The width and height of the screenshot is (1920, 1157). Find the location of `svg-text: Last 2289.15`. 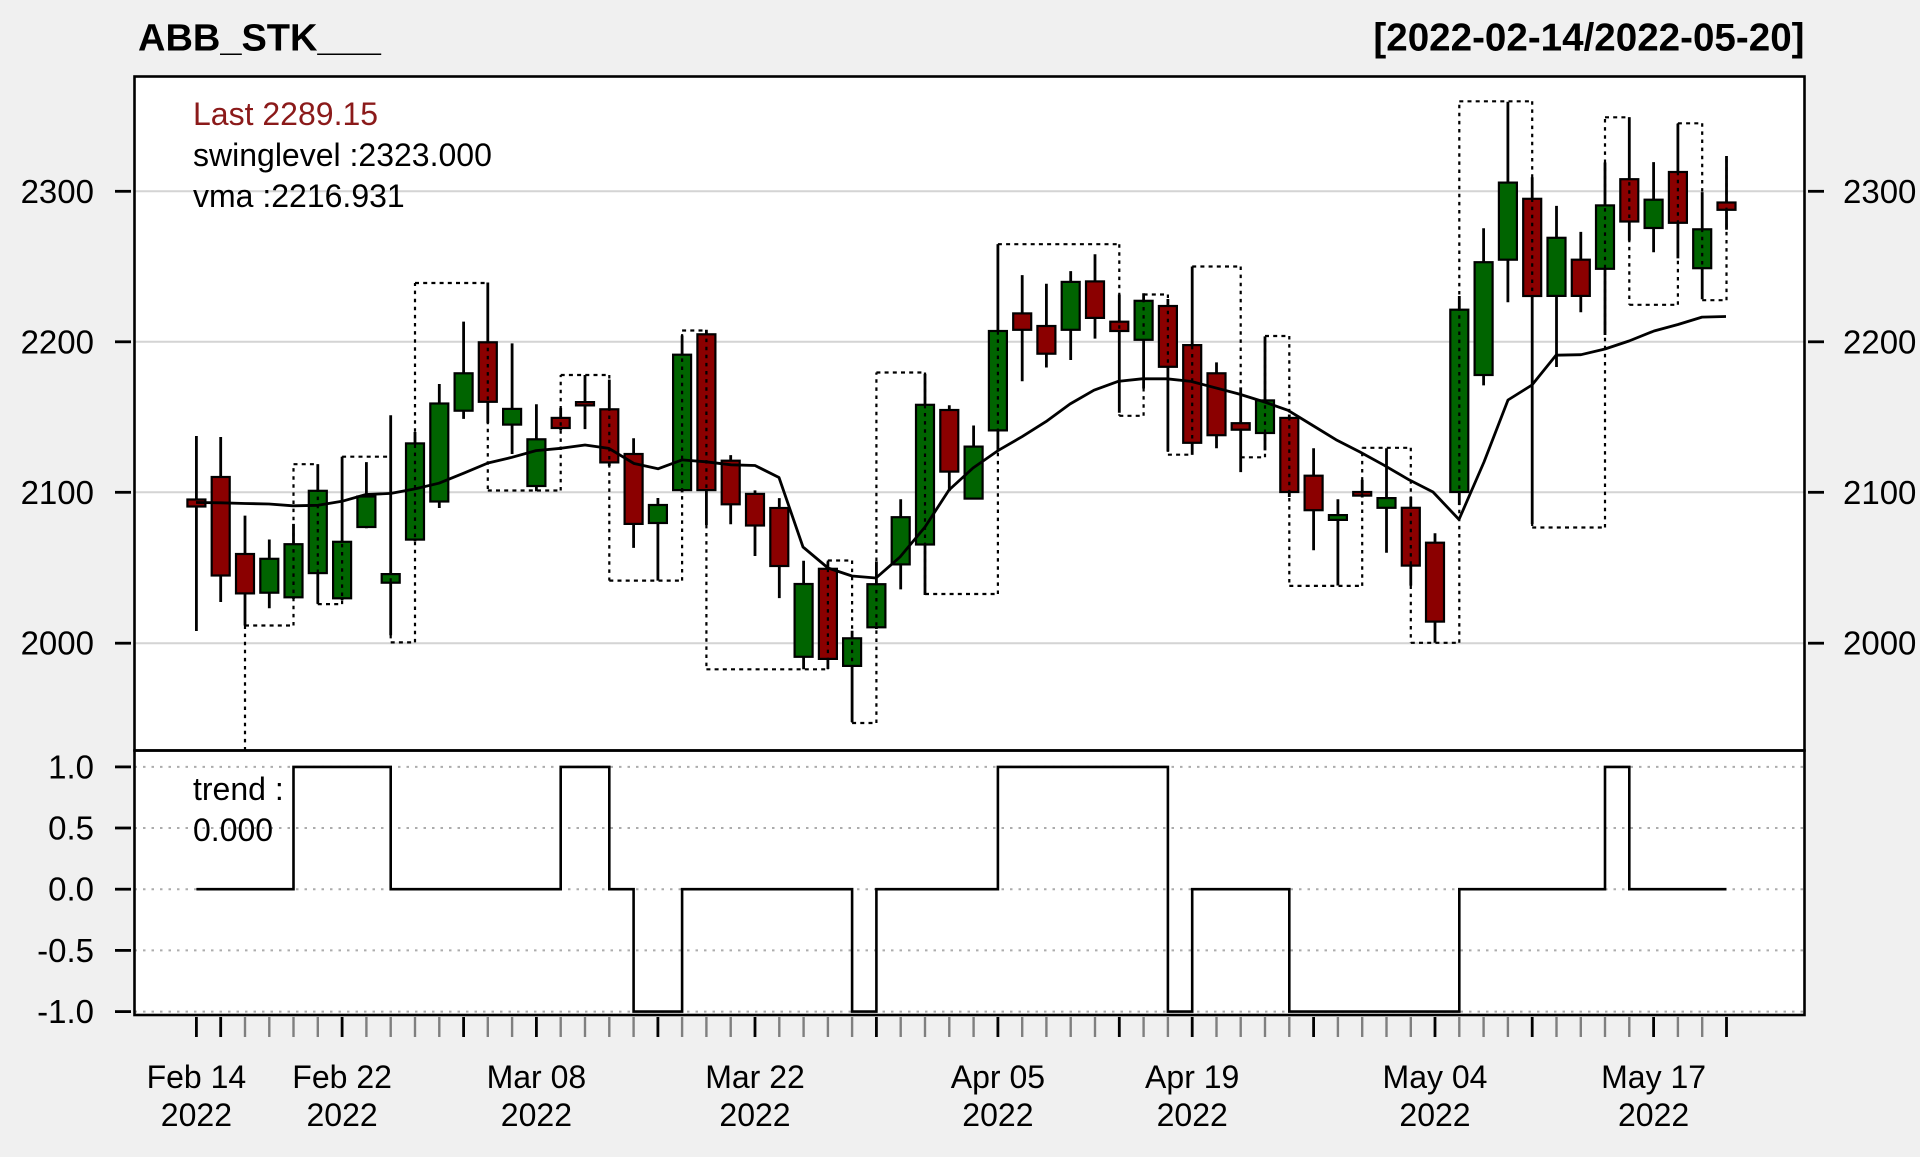

svg-text: Last 2289.15 is located at coordinates (285, 114).